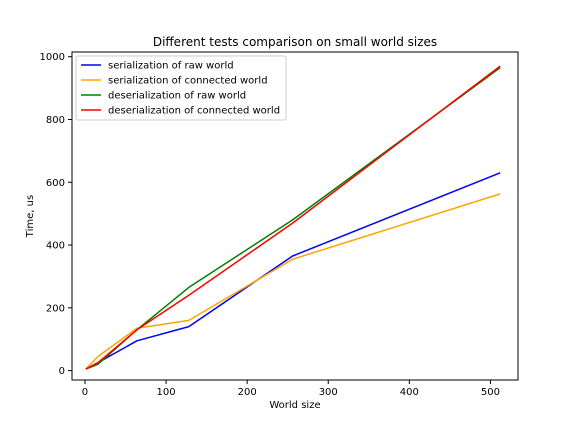 The image size is (576, 432). What do you see at coordinates (177, 96) in the screenshot?
I see `legend-label-3: deserialization of raw world` at bounding box center [177, 96].